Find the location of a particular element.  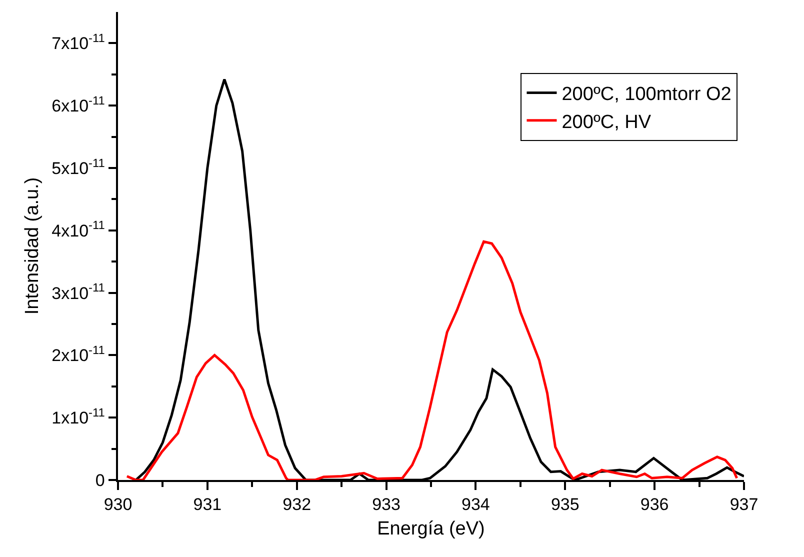

x-tick-label: 932 is located at coordinates (297, 504).